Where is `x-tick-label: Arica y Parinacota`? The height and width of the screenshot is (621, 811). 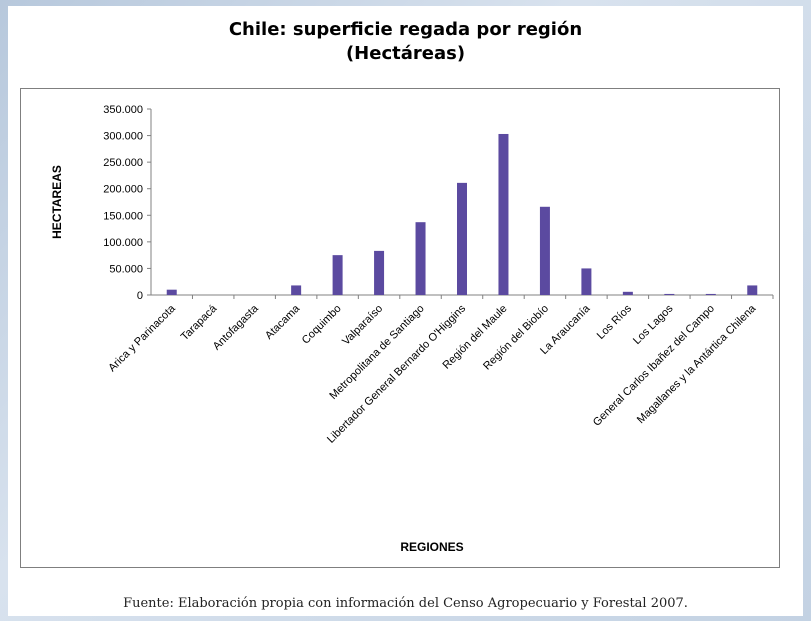
x-tick-label: Arica y Parinacota is located at coordinates (142, 338).